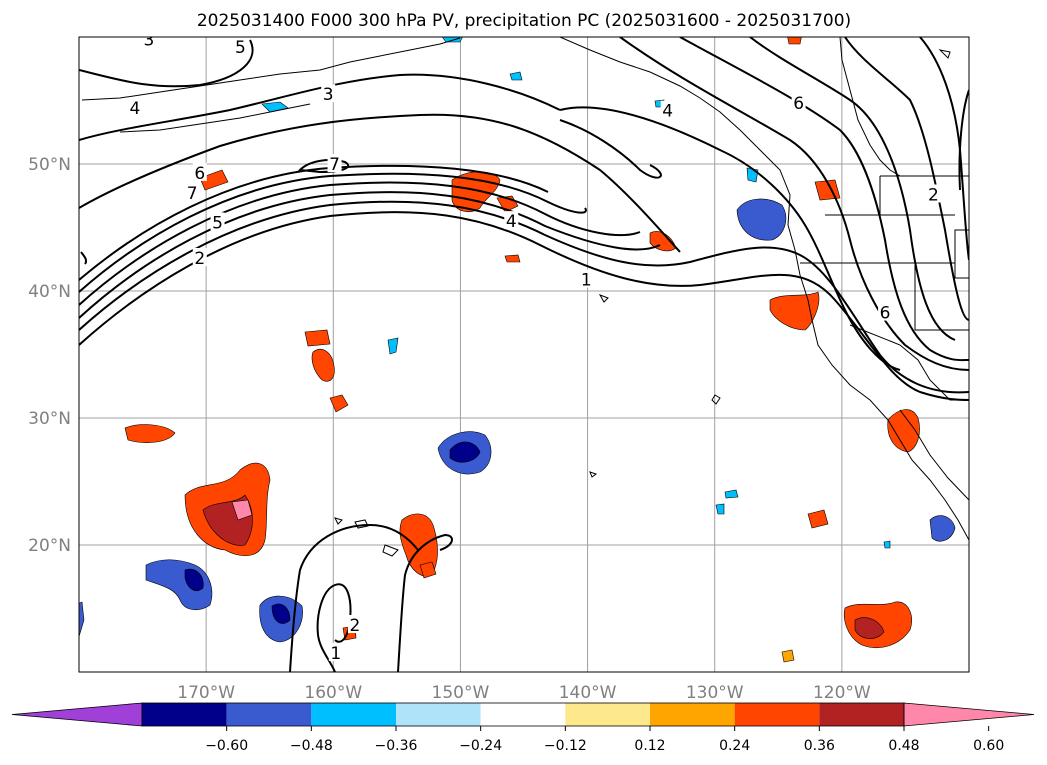 The height and width of the screenshot is (765, 1047). Describe the element at coordinates (903, 746) in the screenshot. I see `colorbar-tick-label: 0.48` at that location.